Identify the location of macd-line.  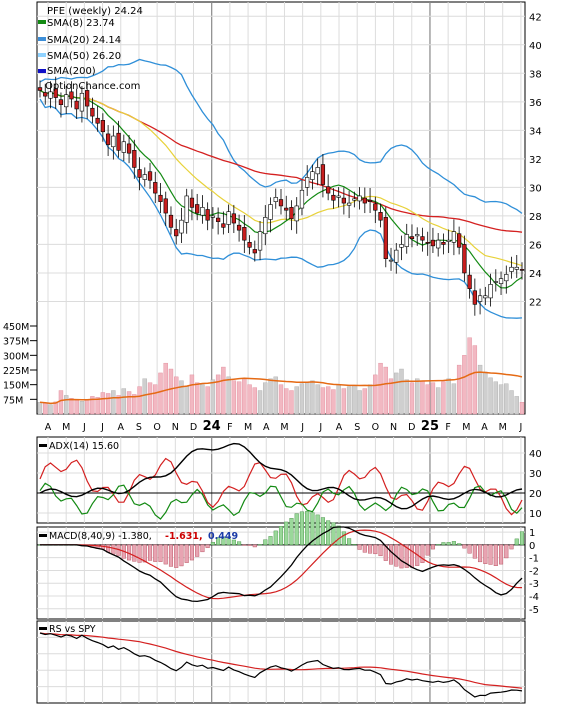
(281, 564).